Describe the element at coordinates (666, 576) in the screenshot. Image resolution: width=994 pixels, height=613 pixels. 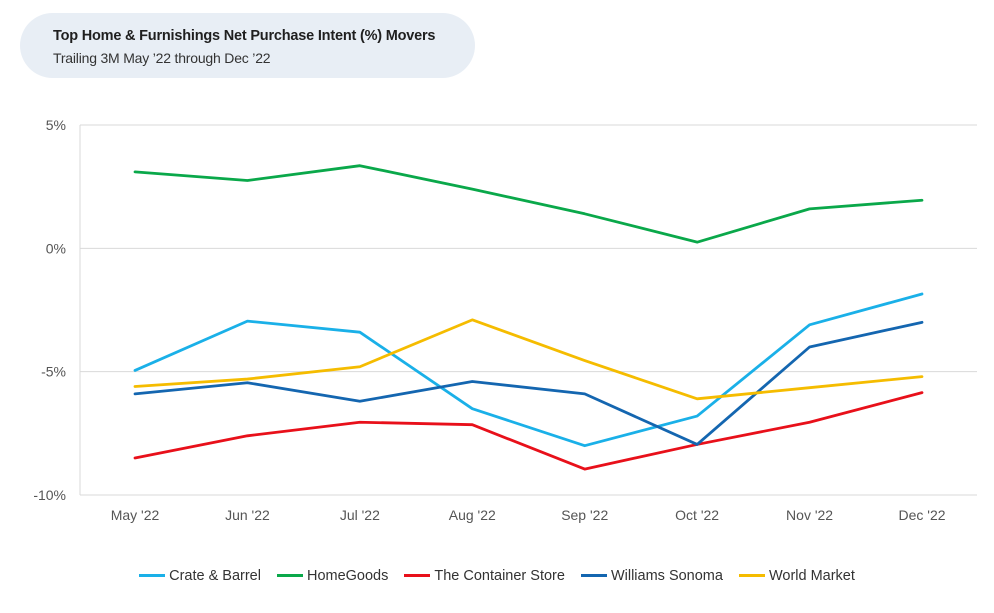
I see `legend-label: Williams Sonoma` at that location.